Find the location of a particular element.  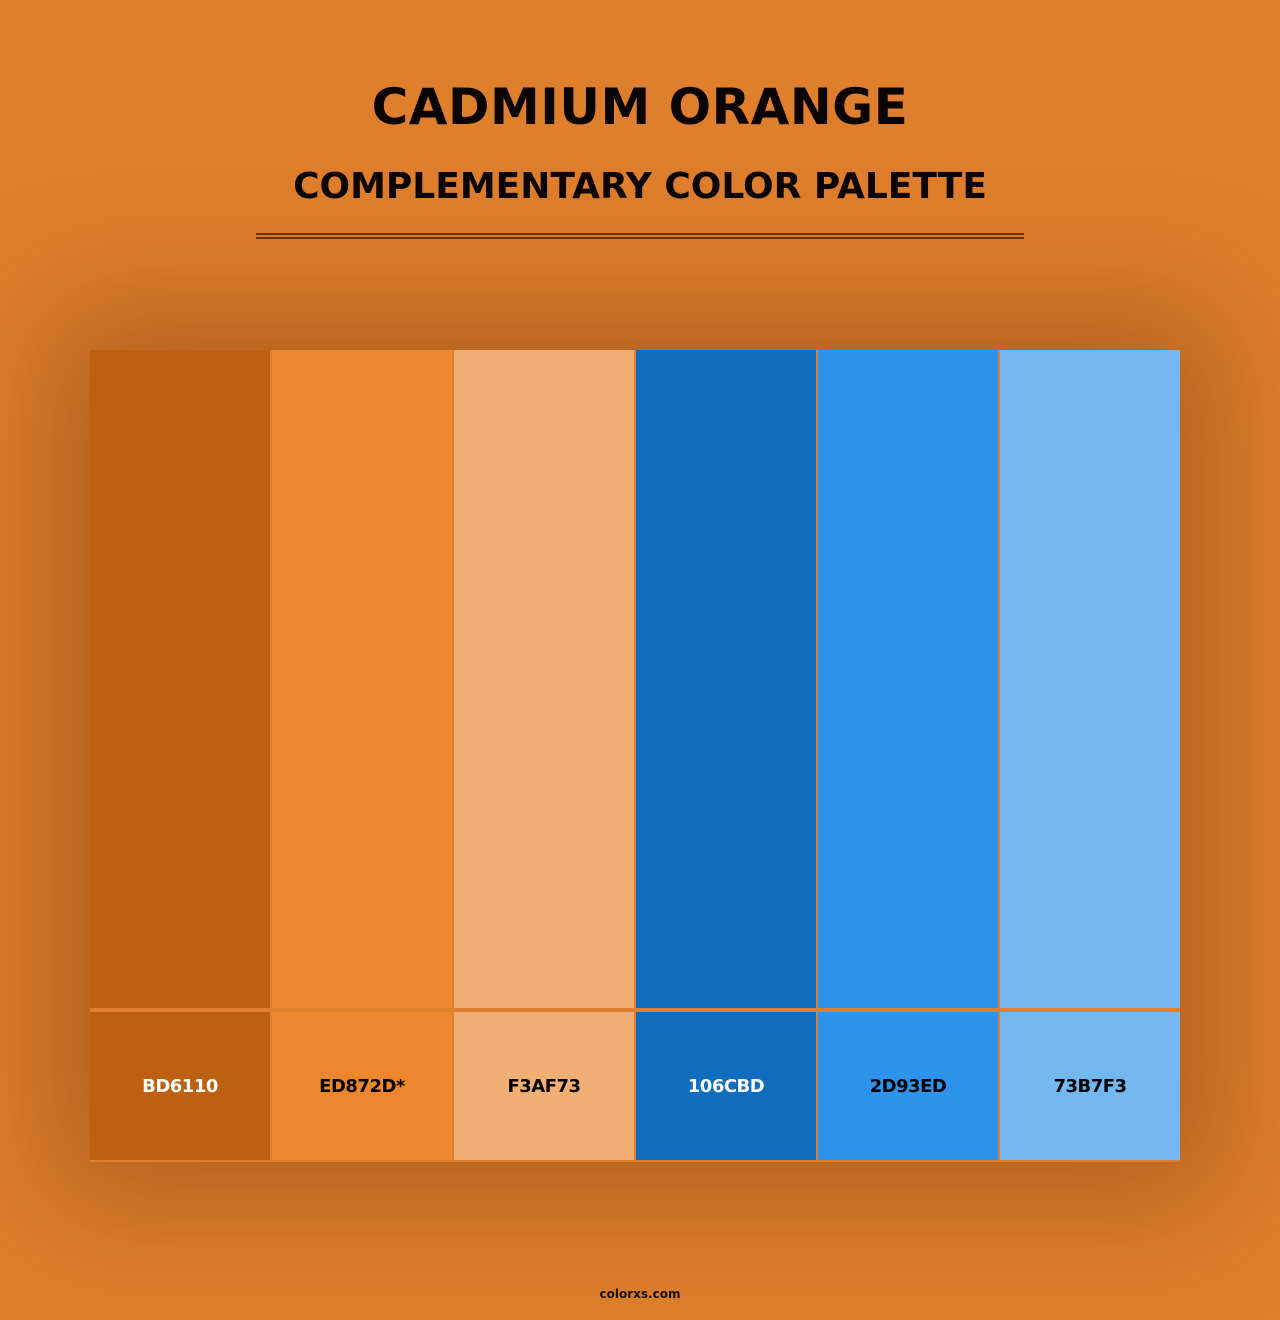

page-subtitle: COMPLEMENTARY COLOR PALETTE is located at coordinates (640, 186).